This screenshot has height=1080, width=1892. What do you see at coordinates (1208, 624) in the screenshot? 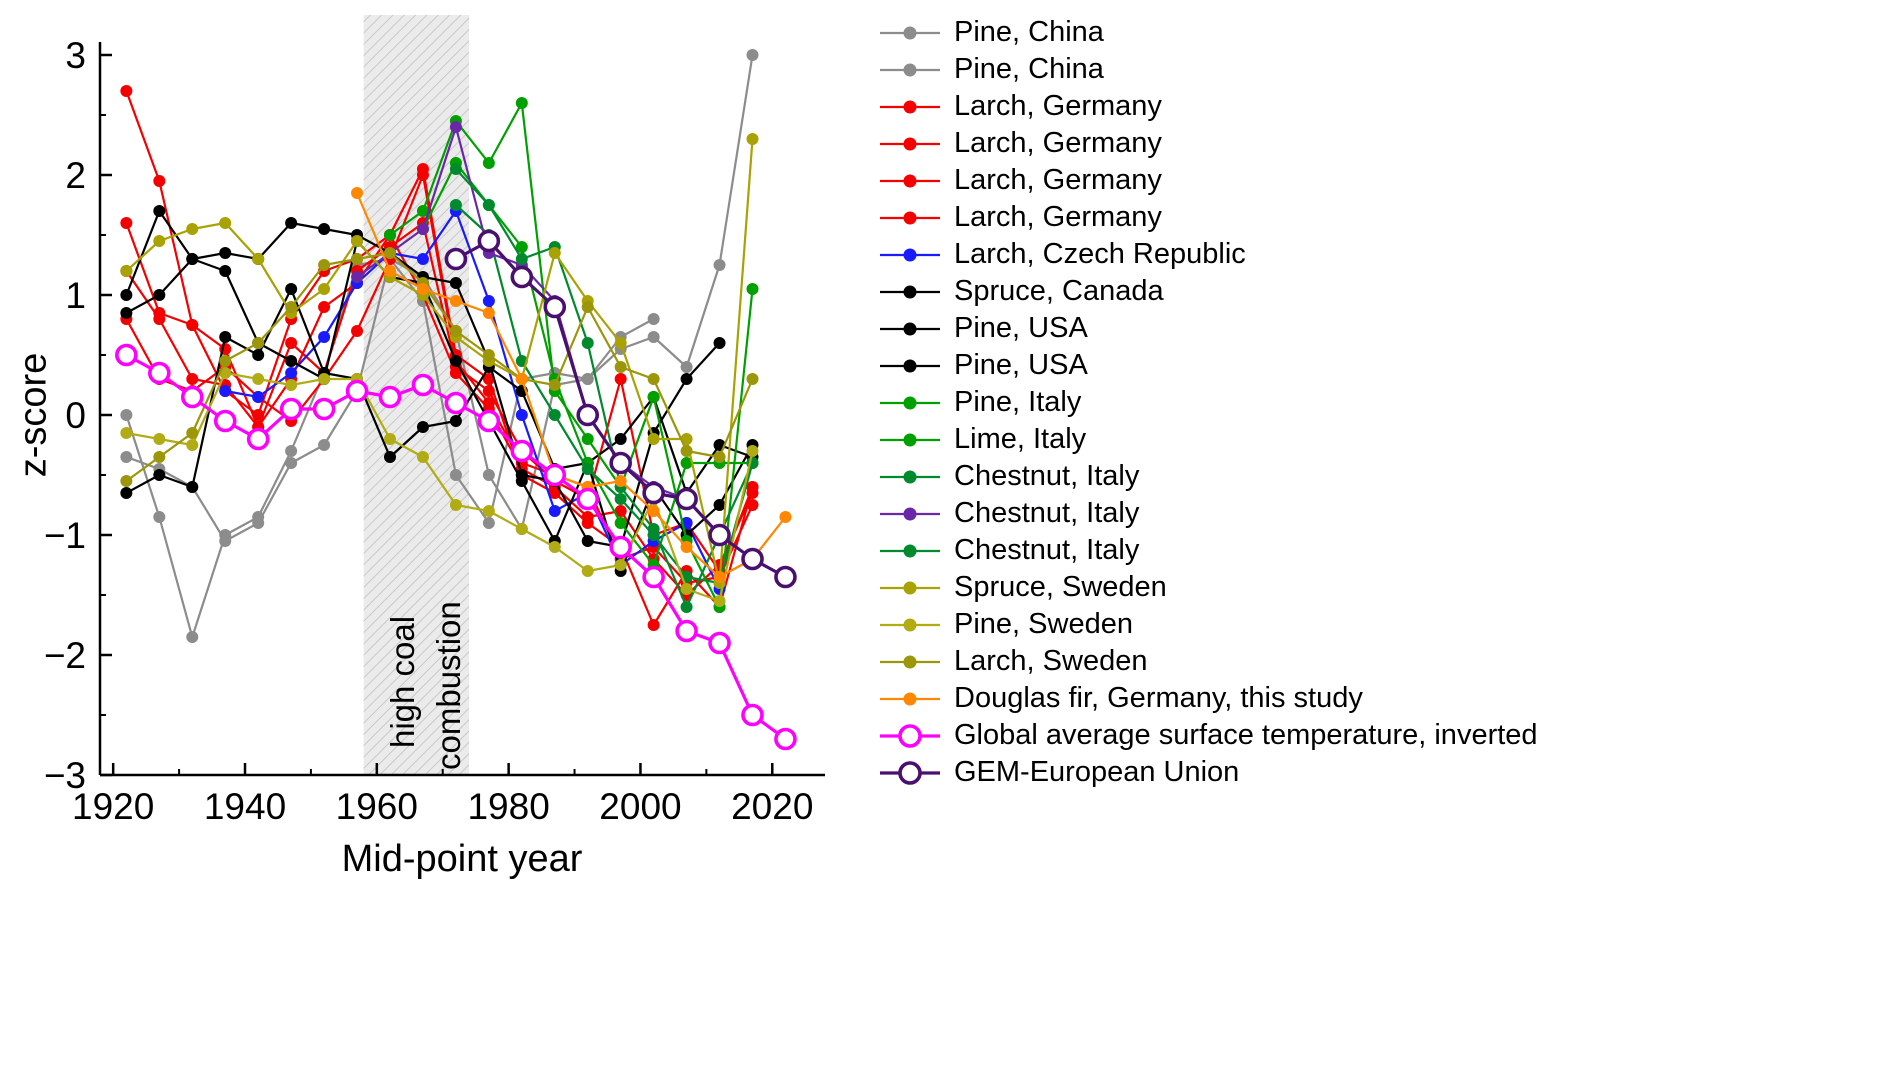
I see `legend-item: Pine, Sweden` at bounding box center [1208, 624].